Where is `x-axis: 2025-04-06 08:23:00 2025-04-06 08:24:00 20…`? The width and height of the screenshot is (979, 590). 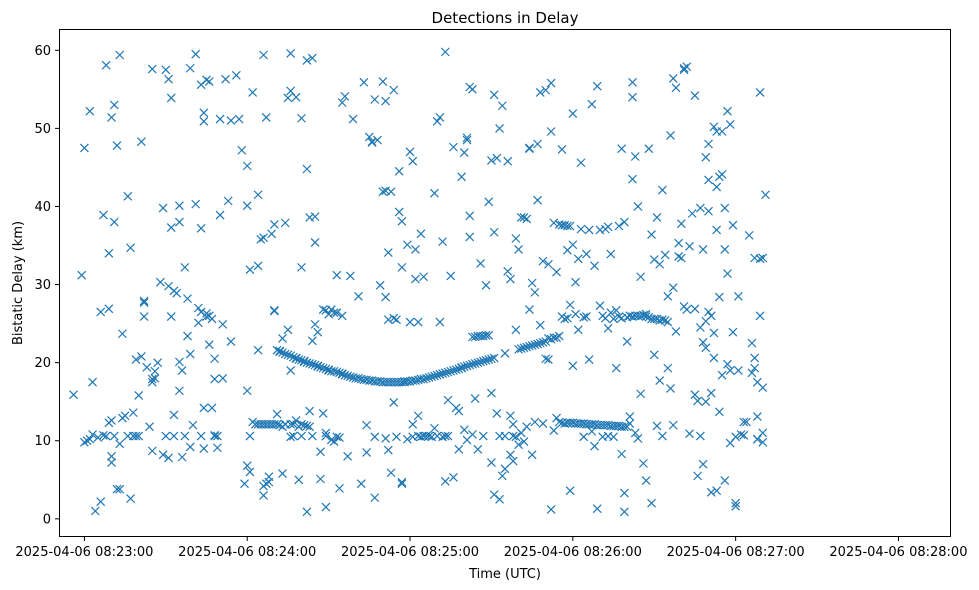 x-axis: 2025-04-06 08:23:00 2025-04-06 08:24:00 20… is located at coordinates (491, 548).